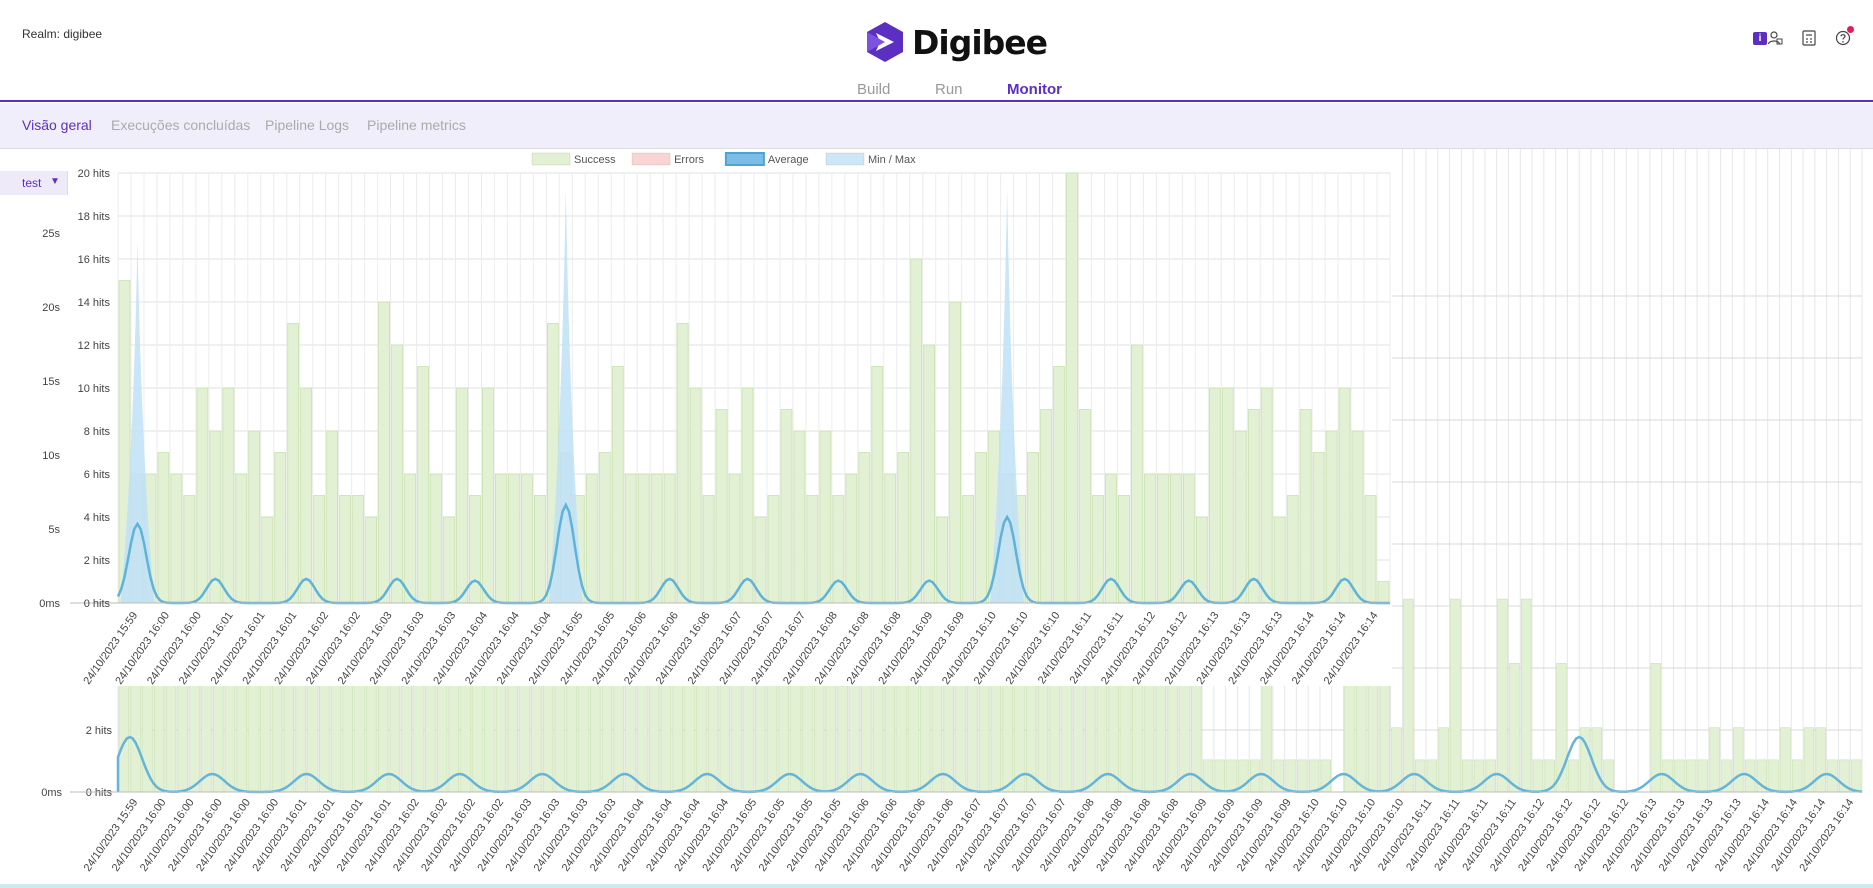 This screenshot has width=1873, height=888. What do you see at coordinates (54, 530) in the screenshot?
I see `y-seconds-tick: 5s` at bounding box center [54, 530].